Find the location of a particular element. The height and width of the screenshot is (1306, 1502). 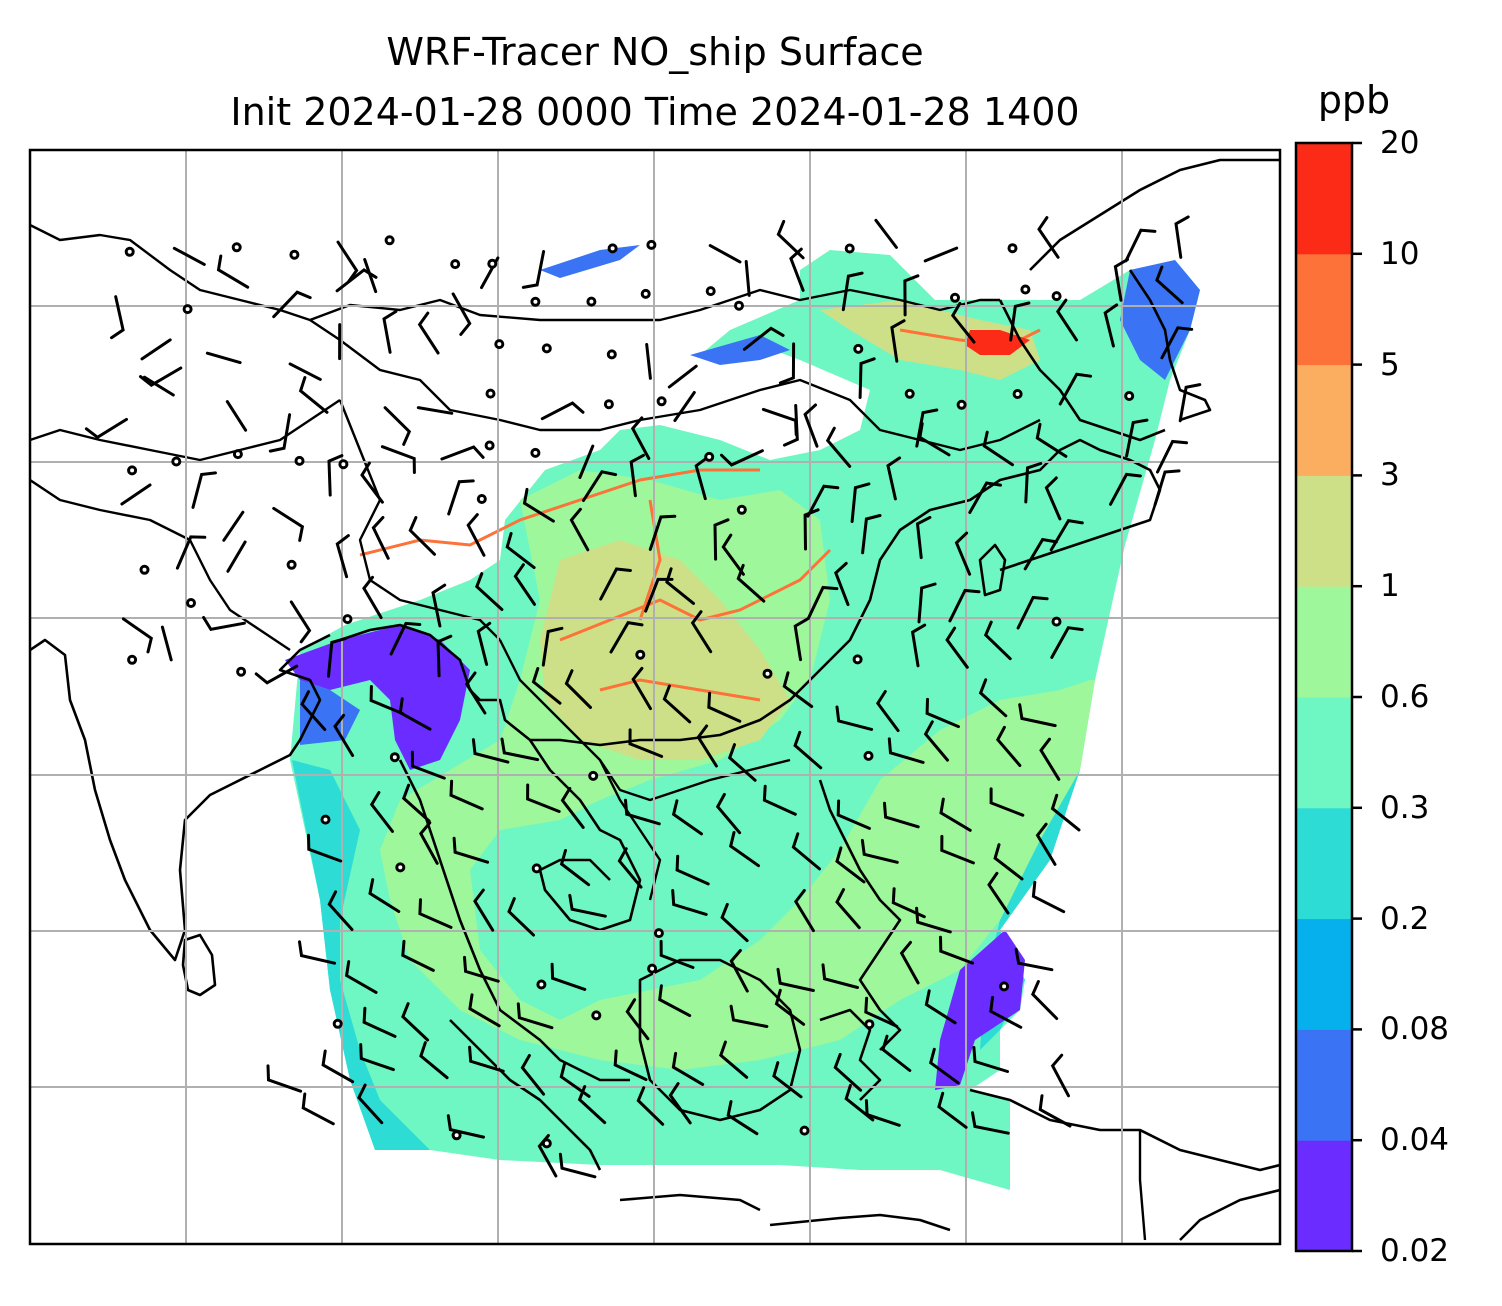

coast-china-south is located at coordinates (995, 549).